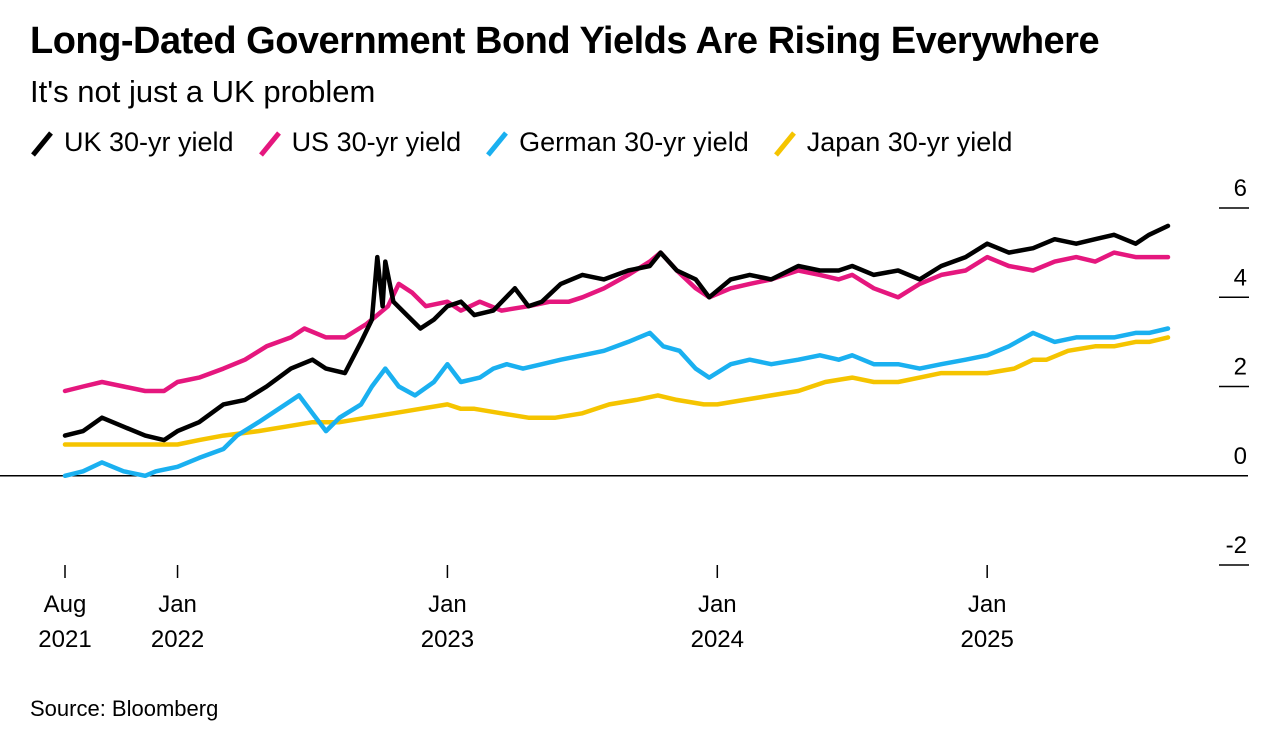 The height and width of the screenshot is (745, 1280). I want to click on x-tick-label-year: 2023, so click(447, 639).